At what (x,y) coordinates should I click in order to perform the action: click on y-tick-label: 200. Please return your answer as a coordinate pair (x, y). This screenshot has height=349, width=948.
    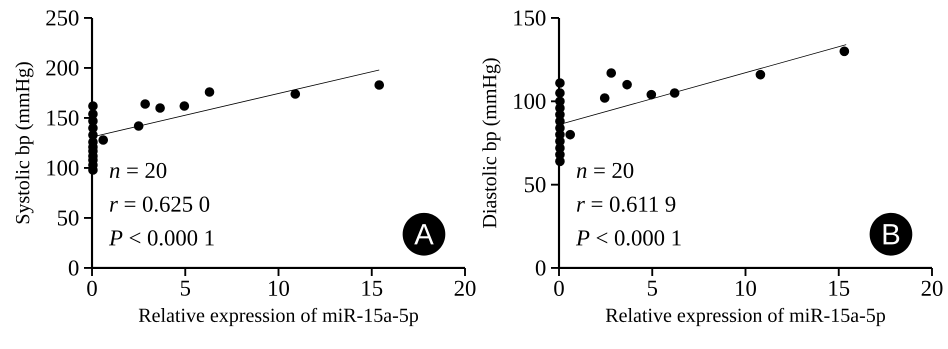
    Looking at the image, I should click on (62, 68).